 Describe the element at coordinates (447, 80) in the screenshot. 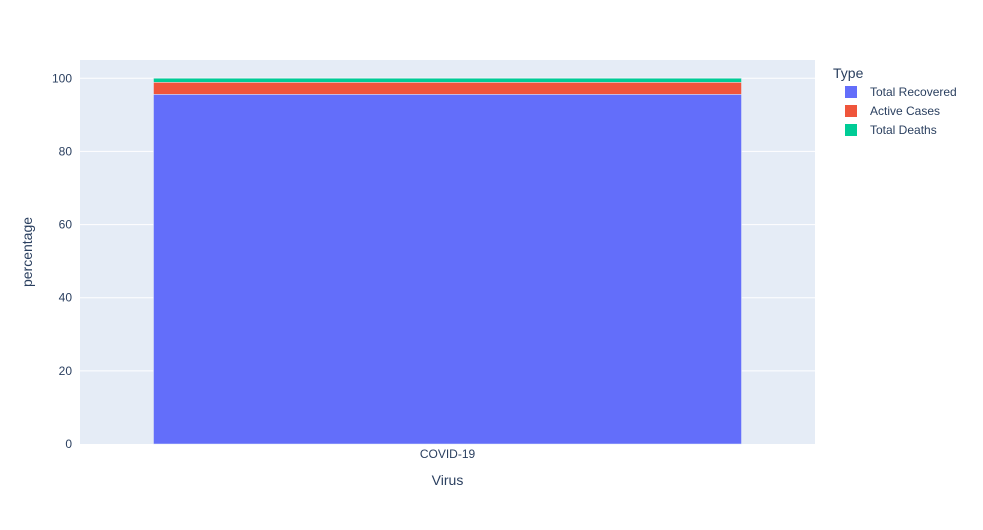

I see `bar-total-deaths` at that location.